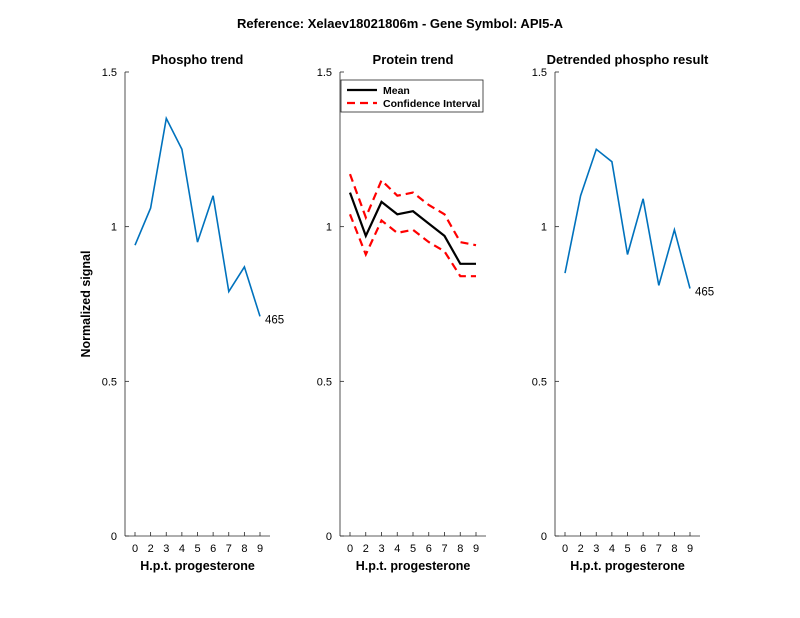 This screenshot has width=800, height=618. I want to click on legend-label: Mean, so click(396, 91).